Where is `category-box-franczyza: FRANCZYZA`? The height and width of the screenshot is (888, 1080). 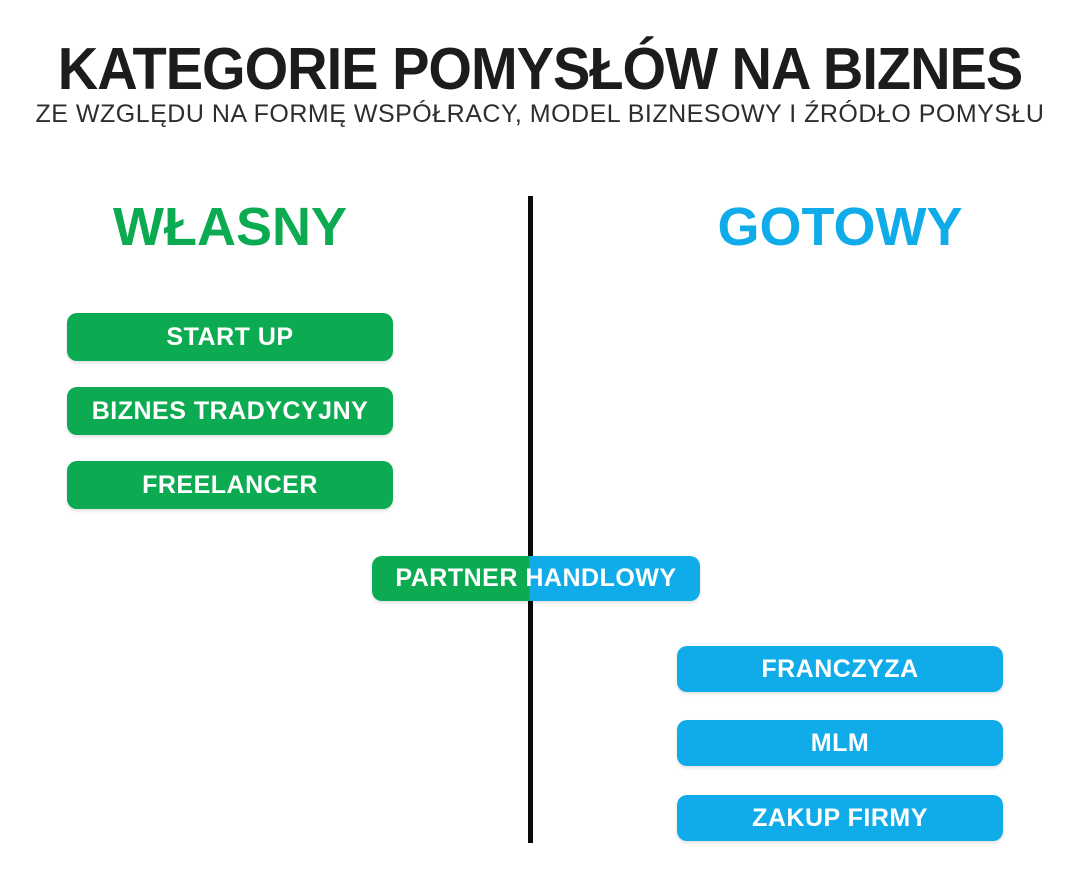 category-box-franczyza: FRANCZYZA is located at coordinates (840, 669).